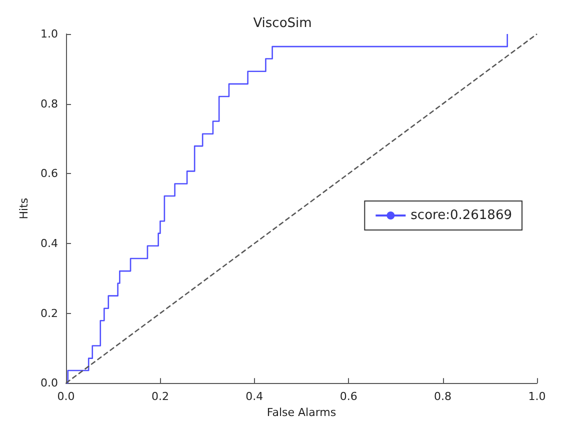  I want to click on x-tick-label: 0.4, so click(255, 397).